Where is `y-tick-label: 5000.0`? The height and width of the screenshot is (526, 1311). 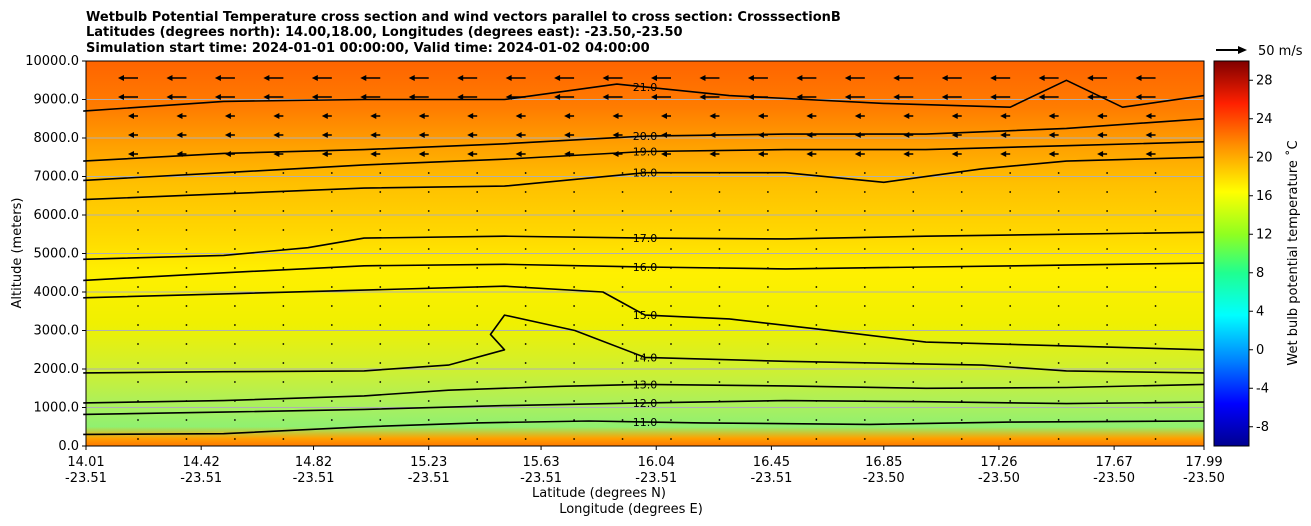
y-tick-label: 5000.0 is located at coordinates (57, 254).